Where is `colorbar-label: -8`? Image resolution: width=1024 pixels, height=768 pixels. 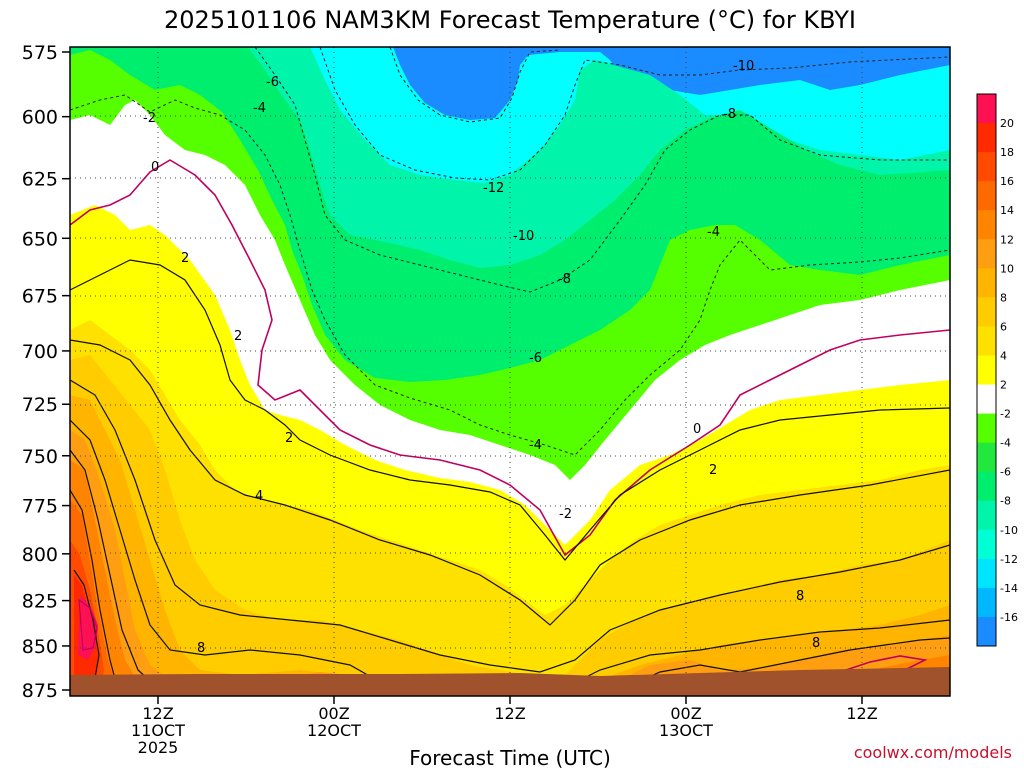
colorbar-label: -8 is located at coordinates (1005, 501).